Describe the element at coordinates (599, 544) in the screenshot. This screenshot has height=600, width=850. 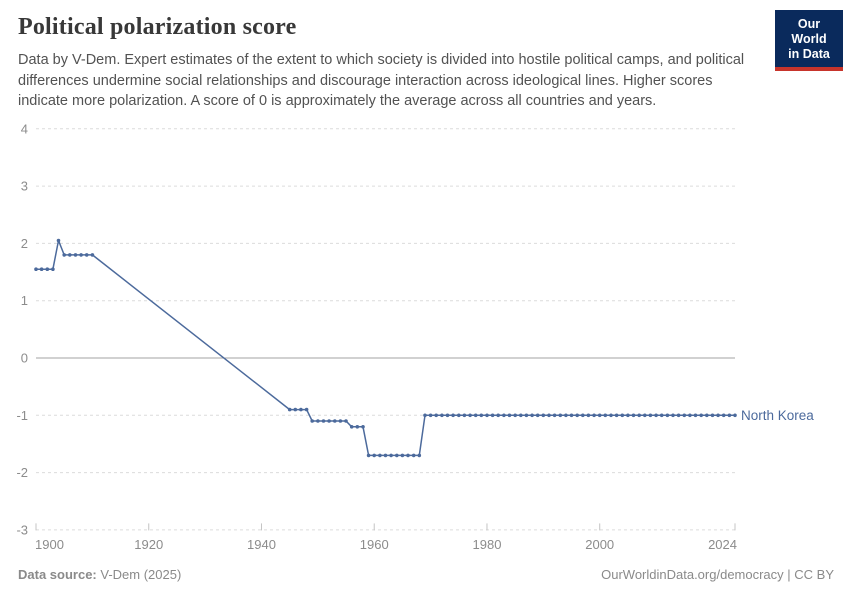
I see `x-tick-label: 2000` at that location.